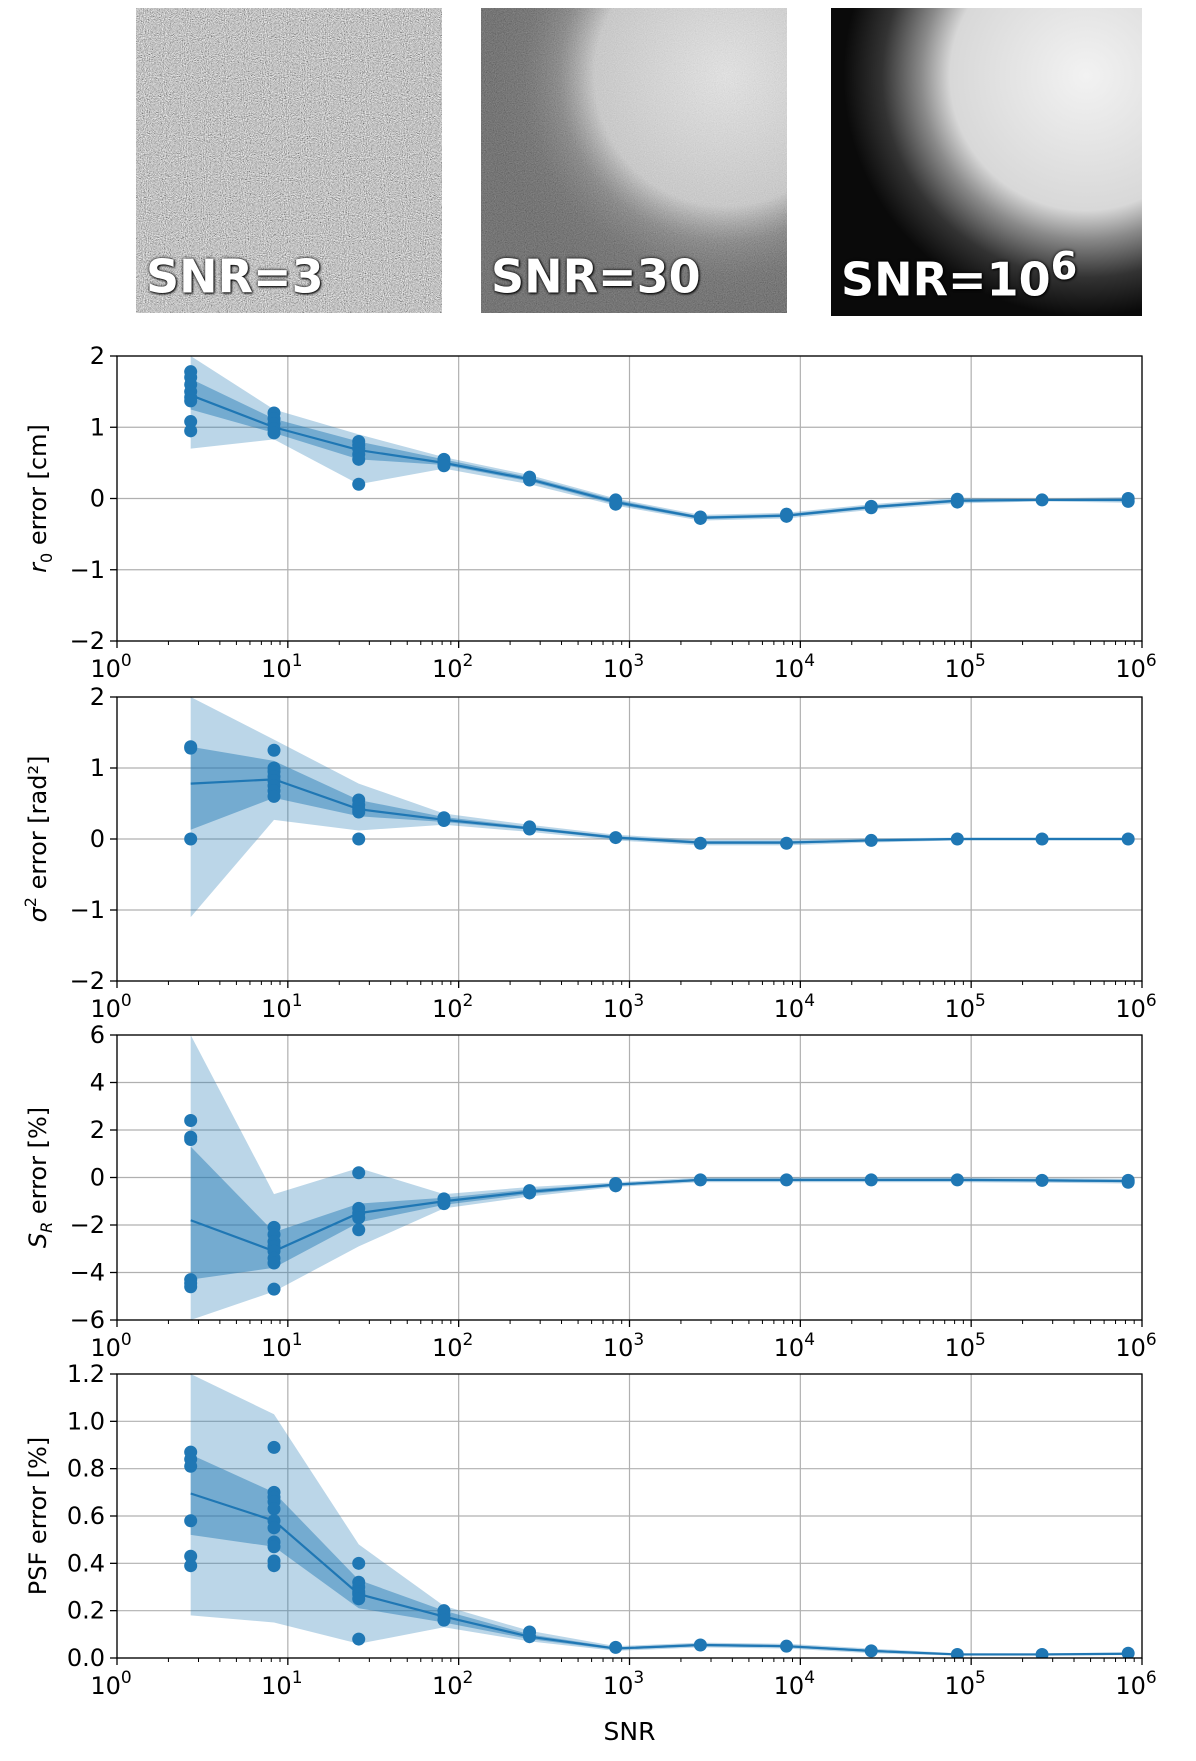 Image resolution: width=1196 pixels, height=1761 pixels. Describe the element at coordinates (86, 1611) in the screenshot. I see `y-tick-label: 0.2` at that location.